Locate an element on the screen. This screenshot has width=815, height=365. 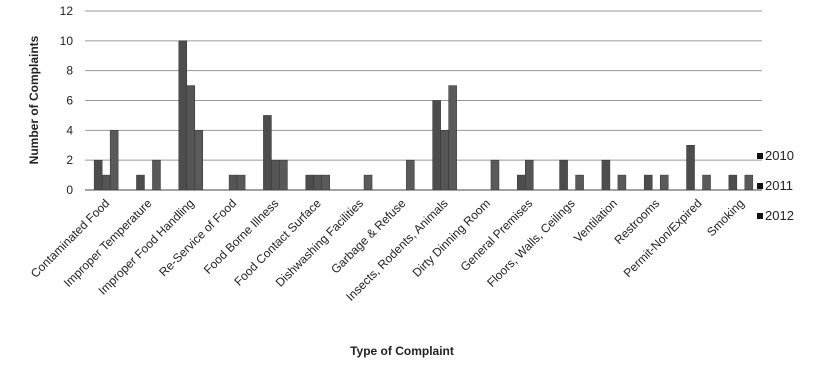
x-category-label: Dirty Dinning Room is located at coordinates (451, 237).